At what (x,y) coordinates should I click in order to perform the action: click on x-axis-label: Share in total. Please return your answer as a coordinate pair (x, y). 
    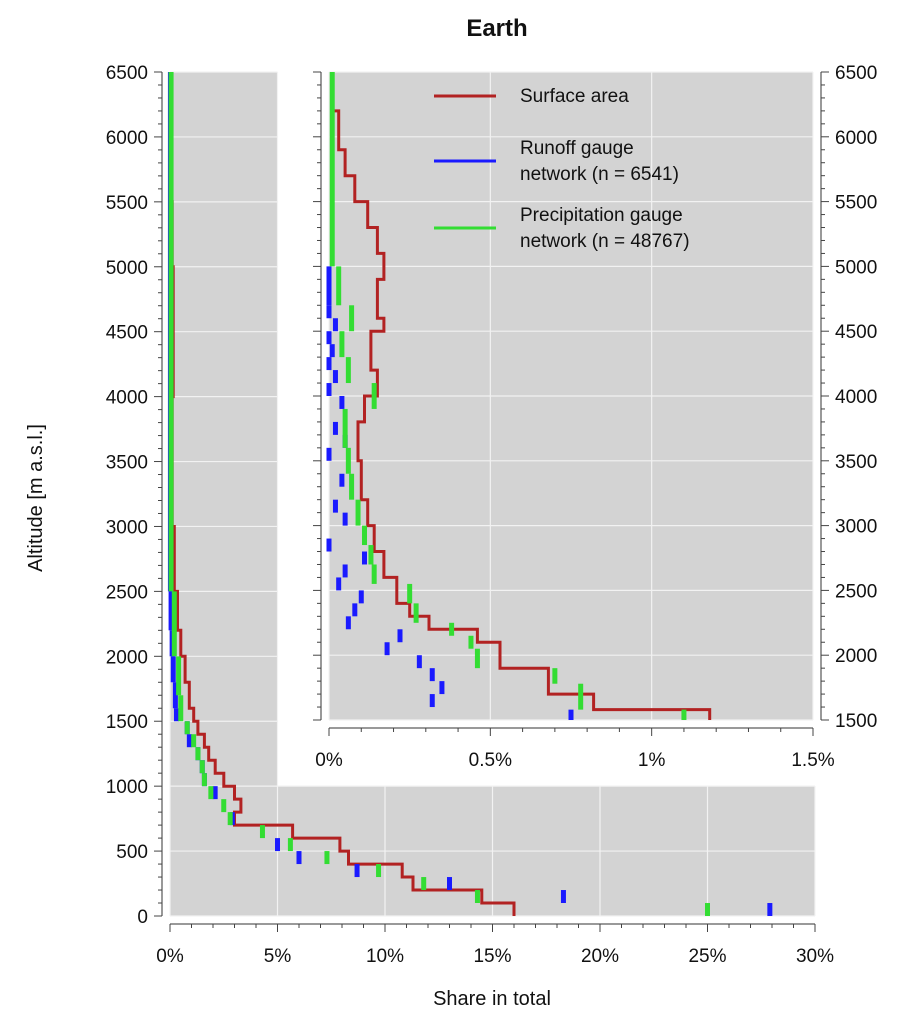
    Looking at the image, I should click on (492, 999).